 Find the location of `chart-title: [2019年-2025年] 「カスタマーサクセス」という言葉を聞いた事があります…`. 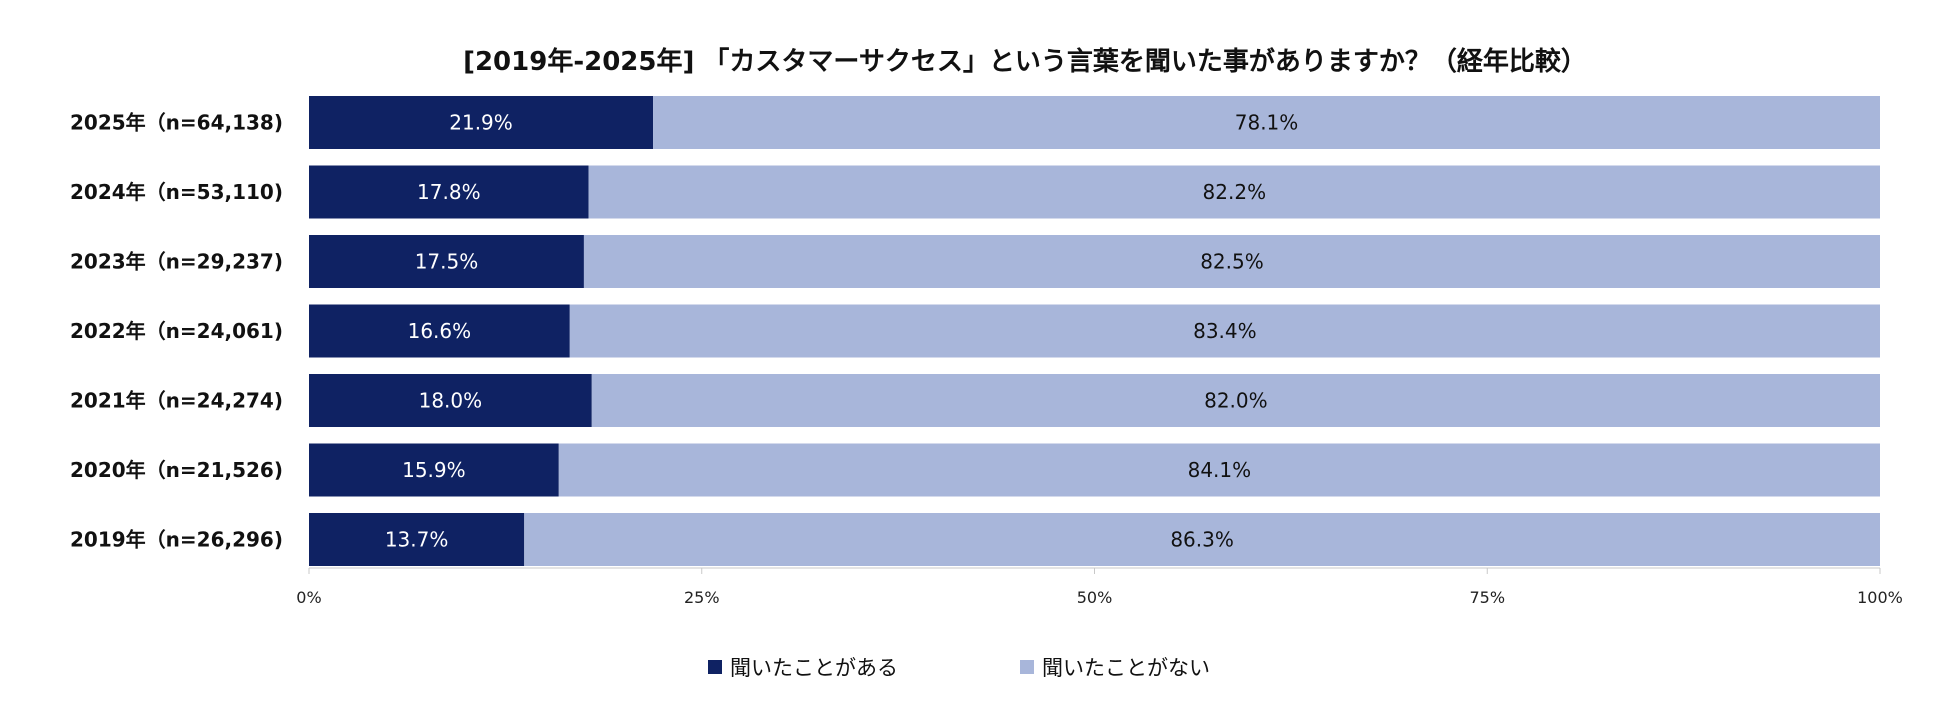

chart-title: [2019年-2025年] 「カスタマーサクセス」という言葉を聞いた事があります… is located at coordinates (1025, 61).